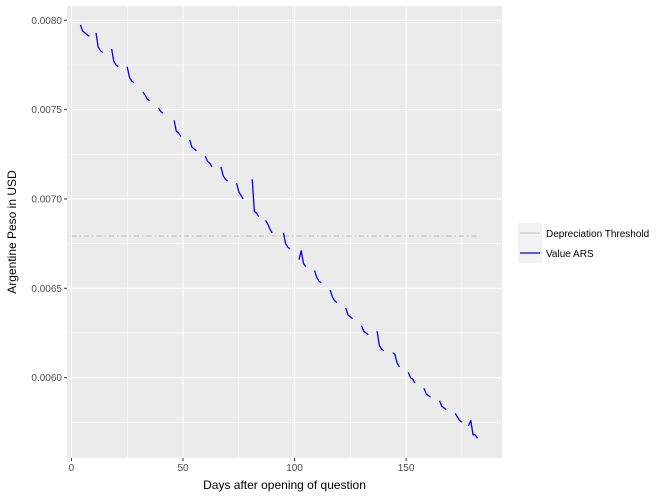 The width and height of the screenshot is (664, 498). I want to click on x-tick-label: 50, so click(183, 468).